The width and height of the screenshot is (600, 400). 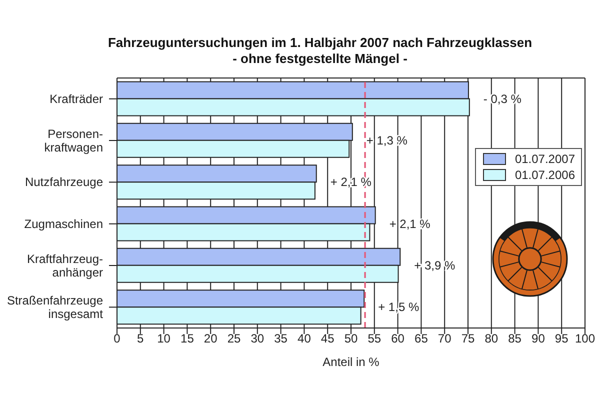 What do you see at coordinates (351, 362) in the screenshot?
I see `x-axis-title: Anteil in %` at bounding box center [351, 362].